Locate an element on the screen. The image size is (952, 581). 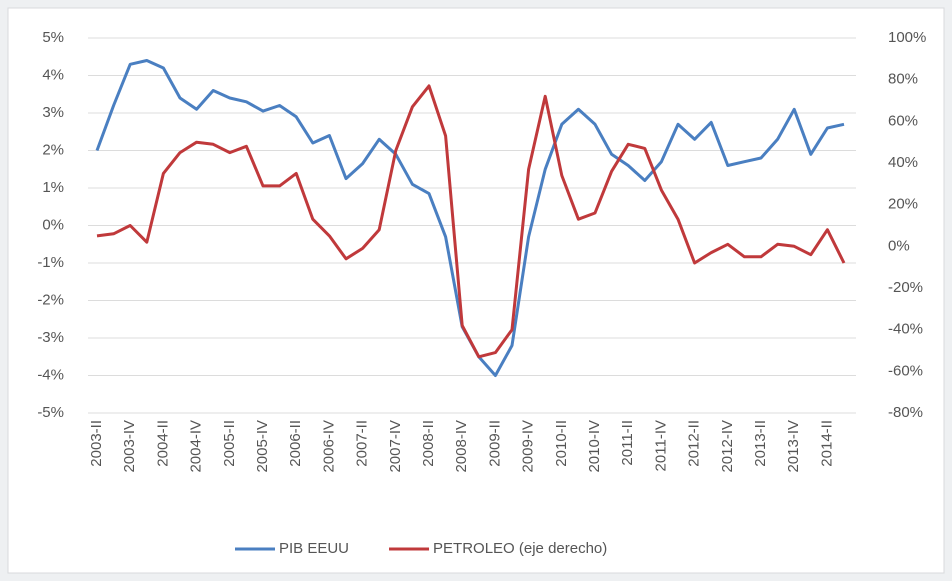
x-tick-label: 2005-II is located at coordinates (229, 443).